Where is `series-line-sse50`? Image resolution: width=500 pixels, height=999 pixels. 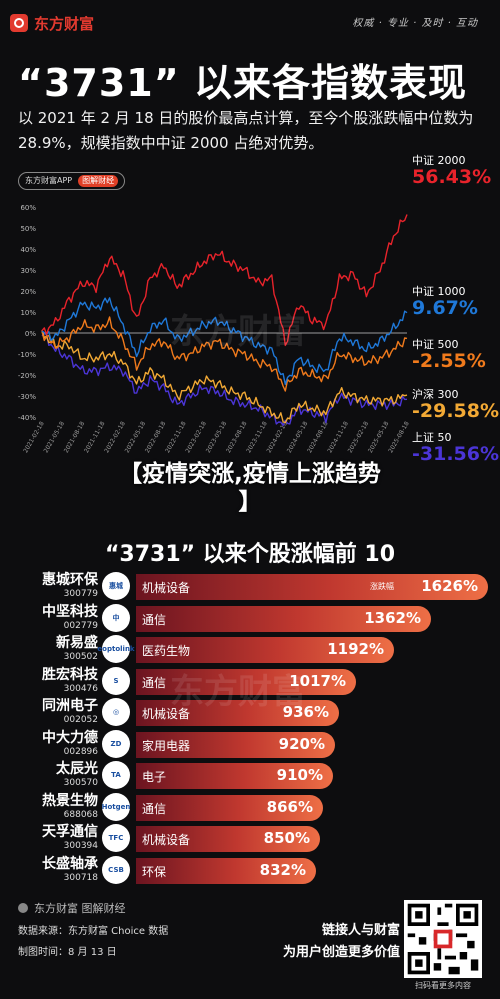
series-line-sse50 is located at coordinates (224, 380).